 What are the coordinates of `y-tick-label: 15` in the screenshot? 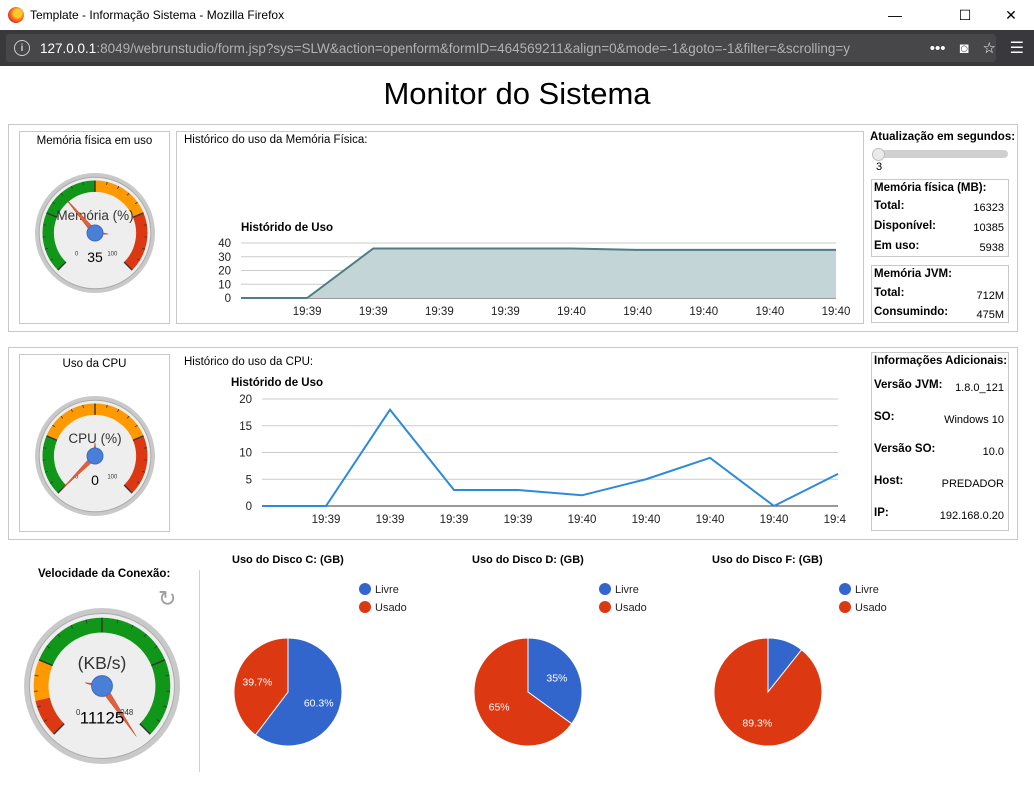 It's located at (245, 427).